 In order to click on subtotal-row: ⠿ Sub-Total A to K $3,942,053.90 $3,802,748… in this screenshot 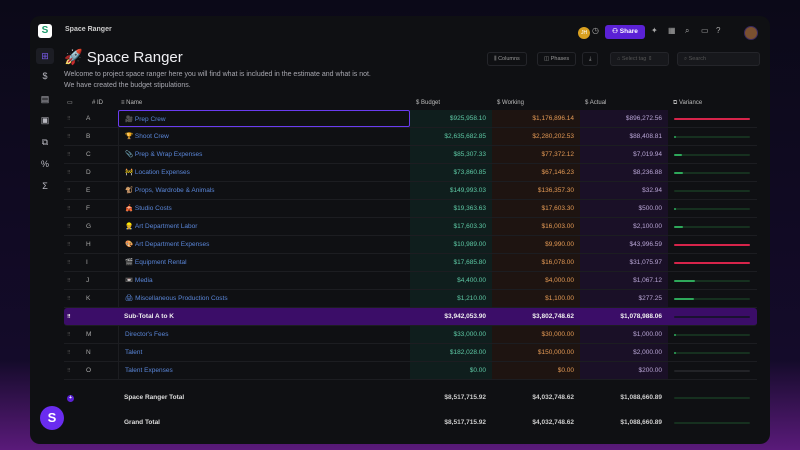, I will do `click(410, 317)`.